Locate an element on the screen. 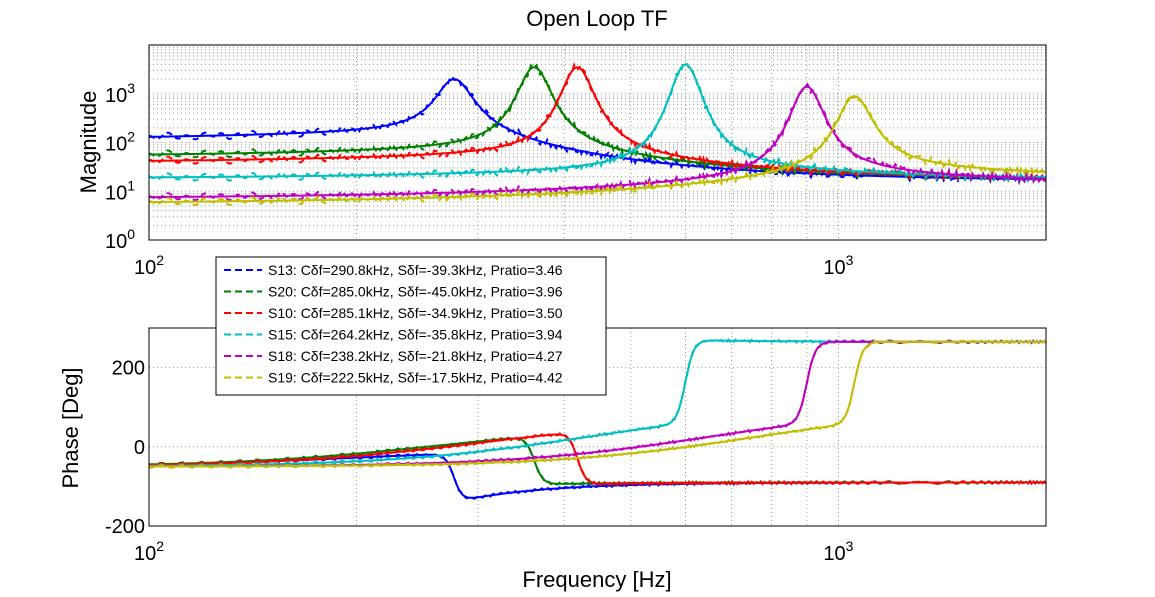  magnitude-y-tick-label: 10³ is located at coordinates (120, 93).